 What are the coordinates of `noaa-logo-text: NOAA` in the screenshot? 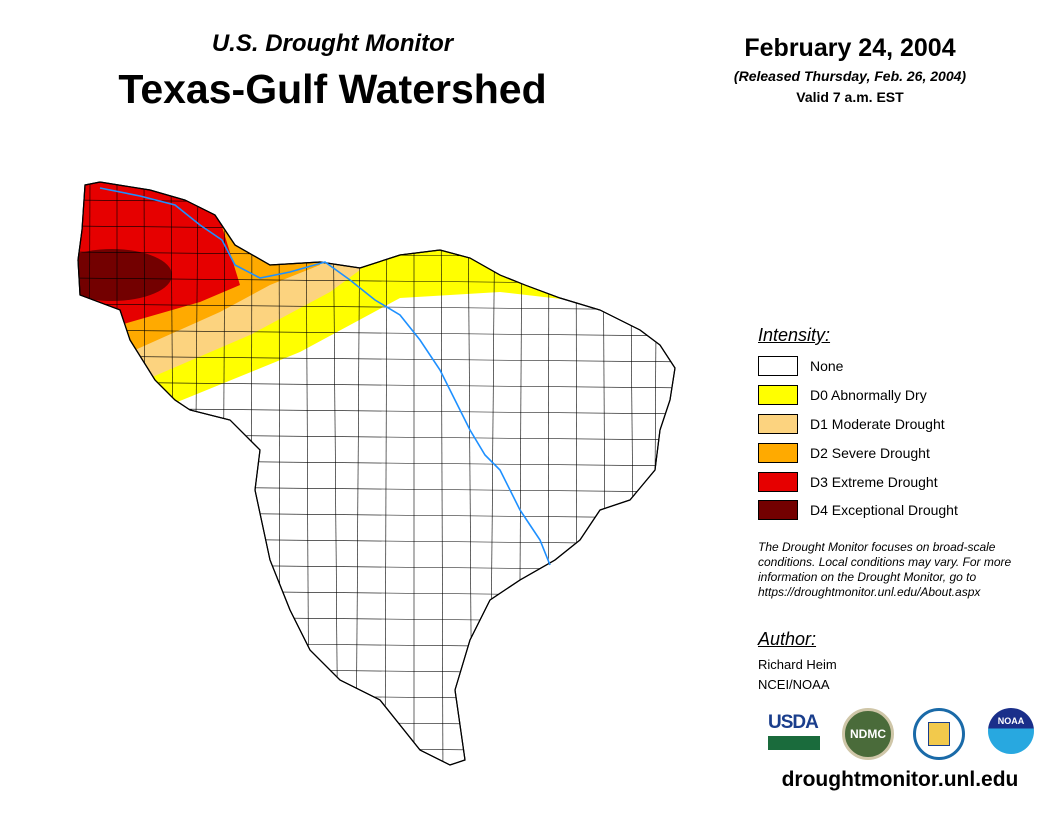 It's located at (1011, 721).